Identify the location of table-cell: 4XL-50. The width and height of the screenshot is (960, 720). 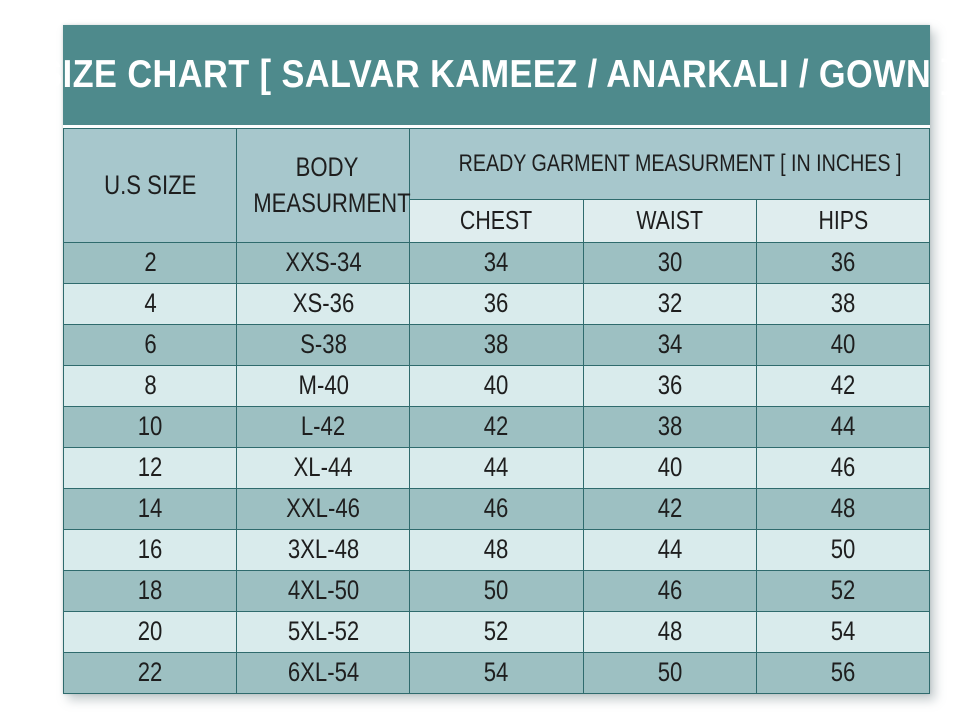
(323, 591).